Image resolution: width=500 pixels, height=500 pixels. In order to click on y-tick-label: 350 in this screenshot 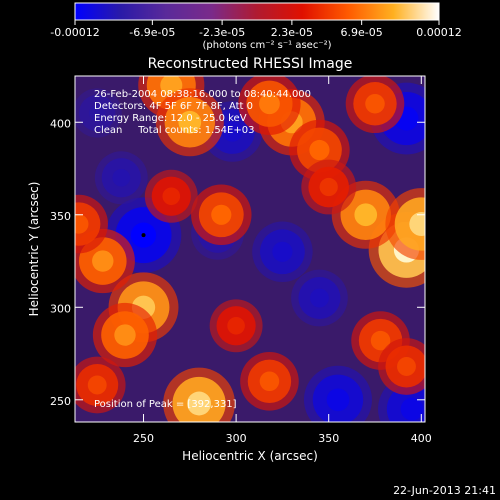, I will do `click(60, 216)`.